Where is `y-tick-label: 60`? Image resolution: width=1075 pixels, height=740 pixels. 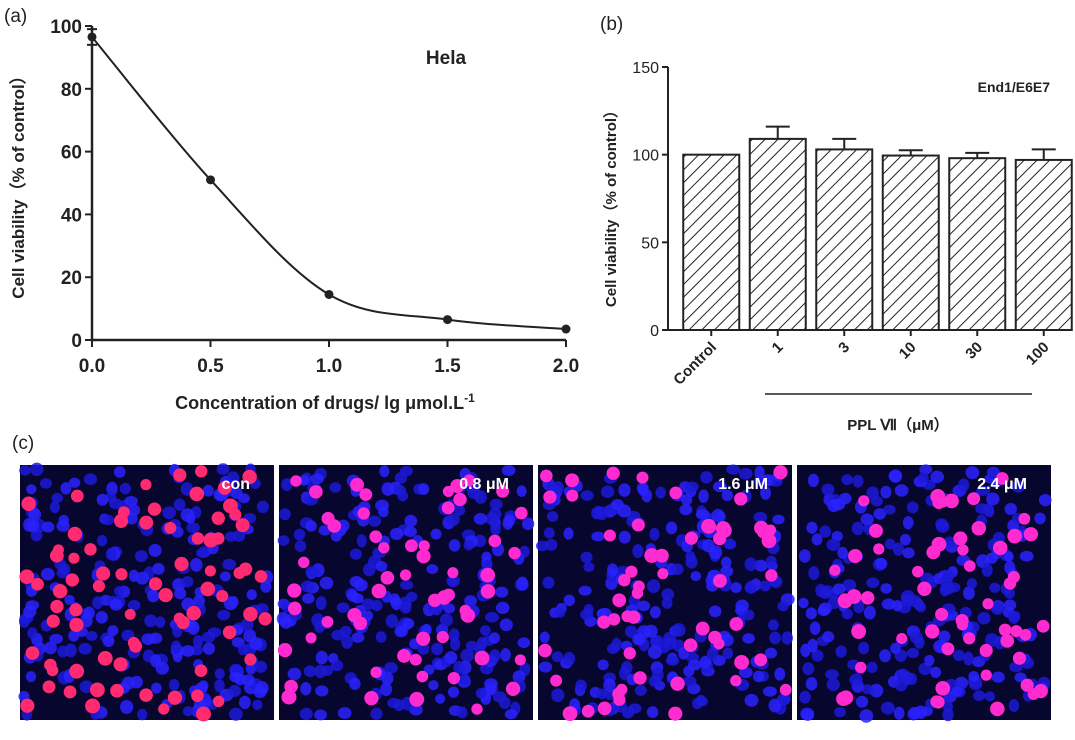 y-tick-label: 60 is located at coordinates (71, 153).